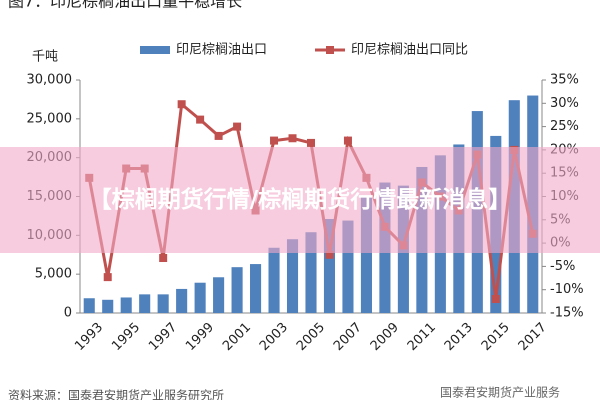 The height and width of the screenshot is (400, 600). Describe the element at coordinates (126, 337) in the screenshot. I see `x-tick-label: 1995` at that location.